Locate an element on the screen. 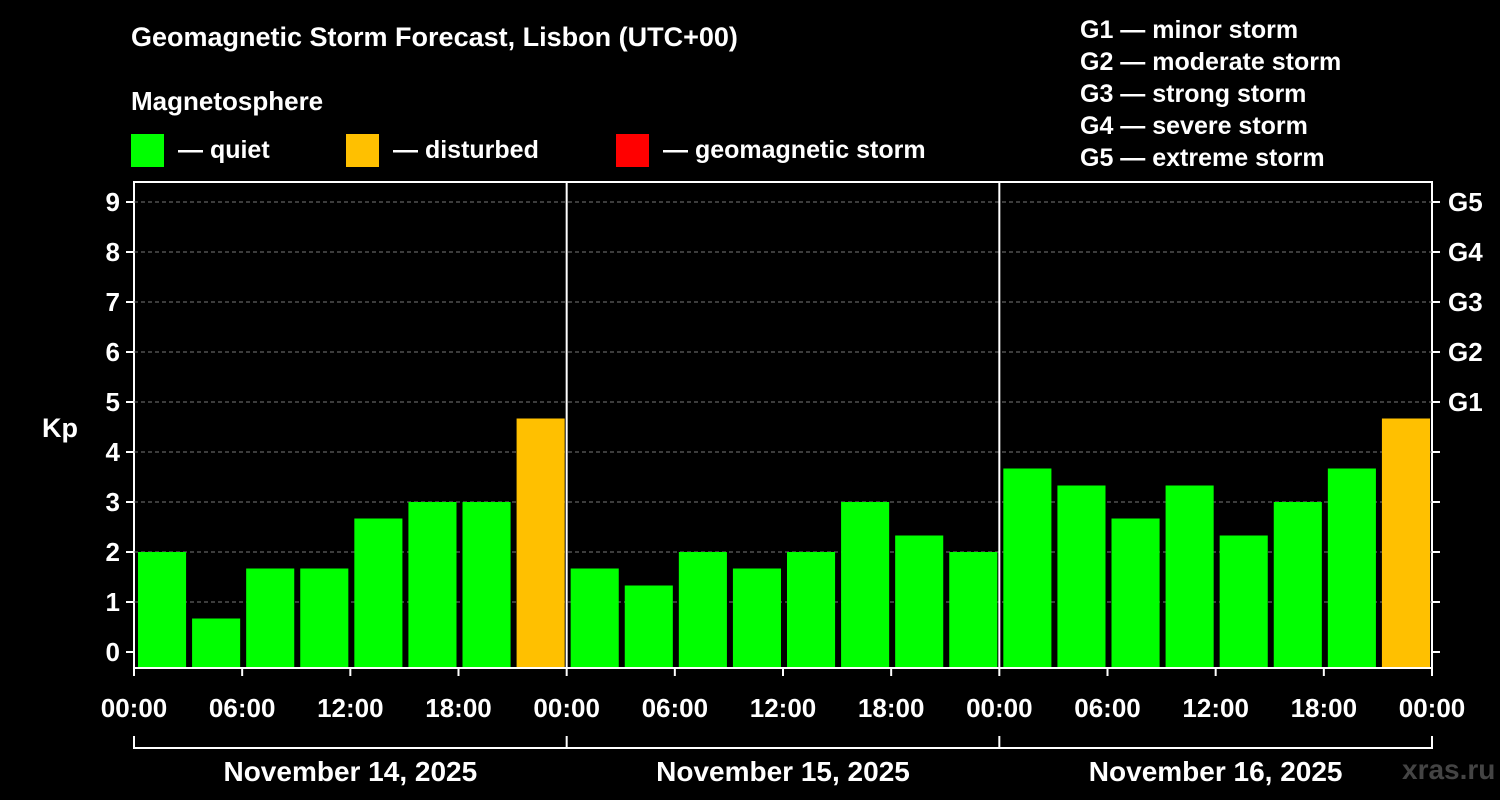  y-tick-label: 0 is located at coordinates (113, 652).